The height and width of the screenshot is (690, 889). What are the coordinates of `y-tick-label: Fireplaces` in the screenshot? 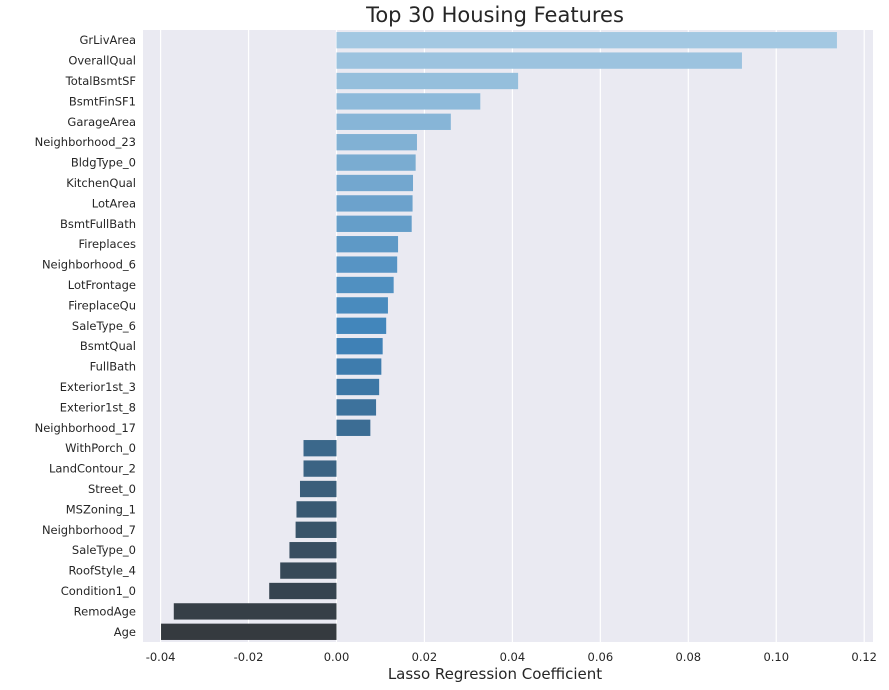 It's located at (107, 244).